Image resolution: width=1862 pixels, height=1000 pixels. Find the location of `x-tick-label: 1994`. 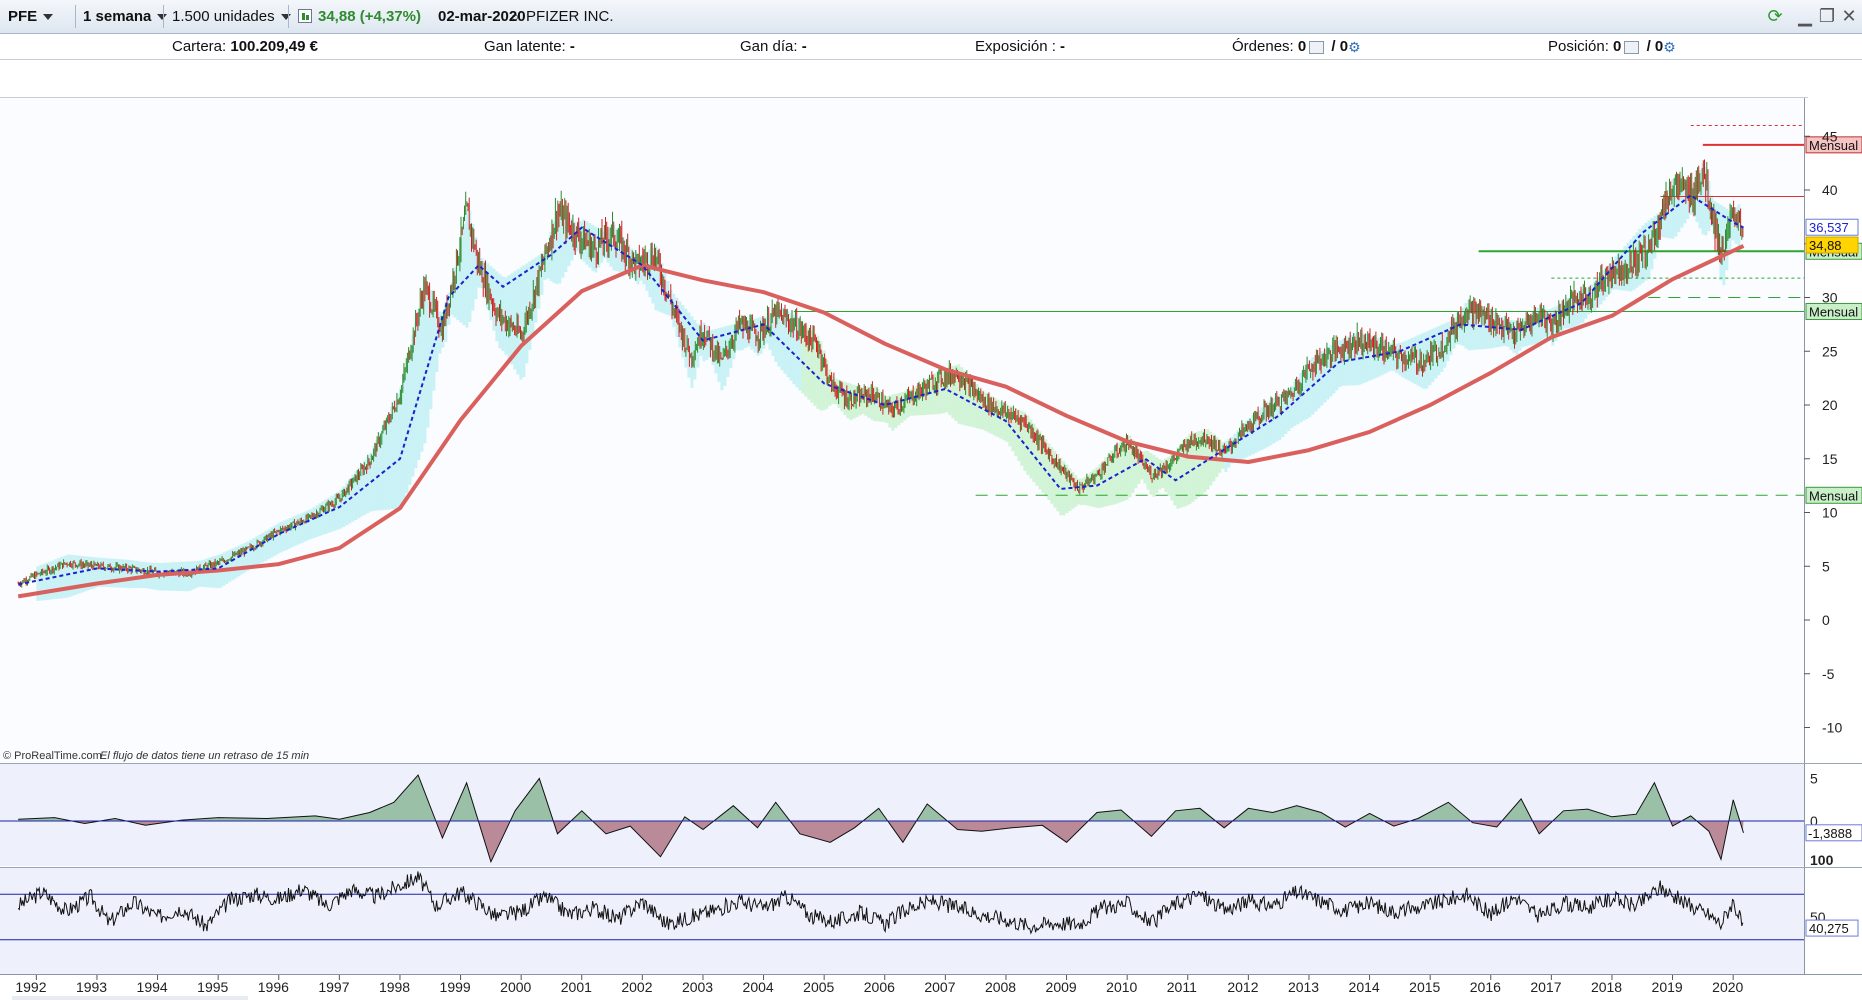

x-tick-label: 1994 is located at coordinates (152, 987).